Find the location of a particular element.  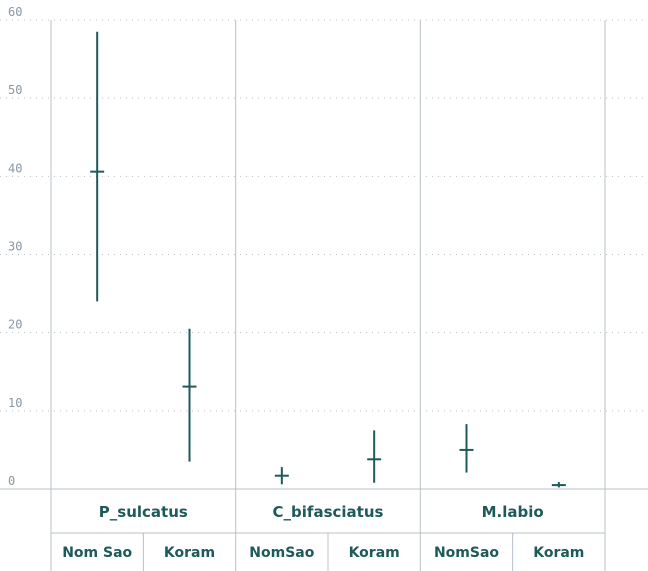

y-tick-label-30: 30 is located at coordinates (15, 247).